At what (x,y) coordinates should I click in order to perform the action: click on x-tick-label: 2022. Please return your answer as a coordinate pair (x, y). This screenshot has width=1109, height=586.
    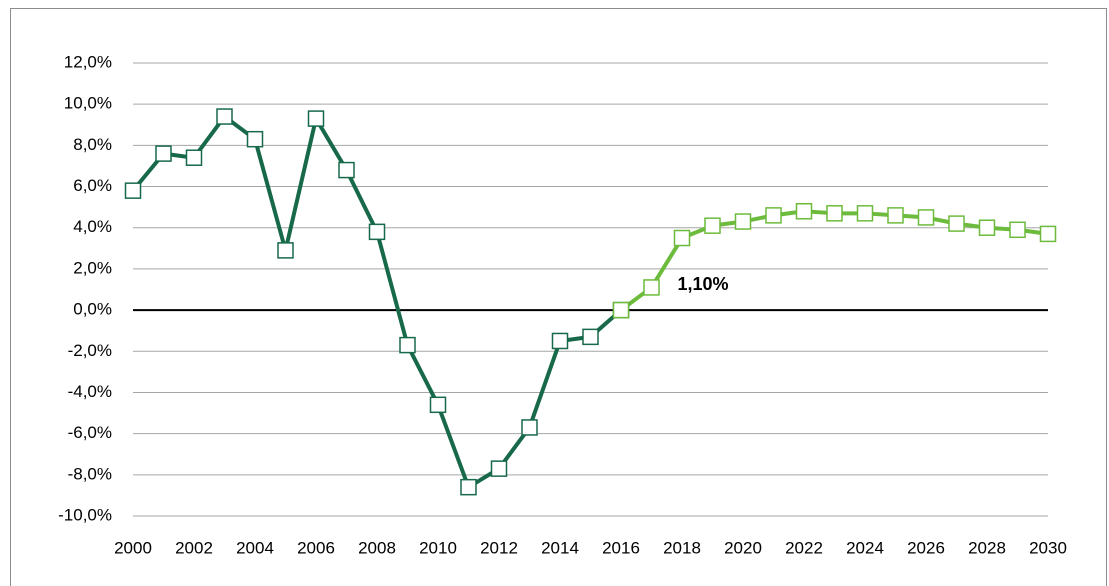
    Looking at the image, I should click on (804, 547).